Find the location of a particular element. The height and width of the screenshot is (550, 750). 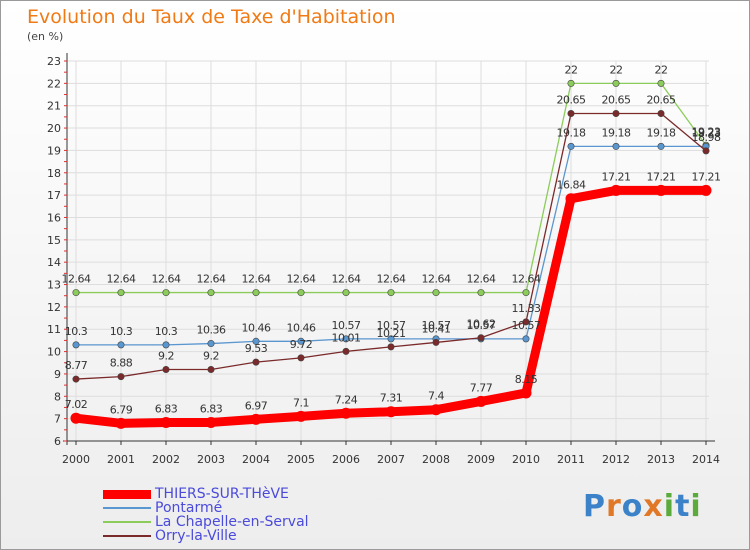

data-label: 8.77 is located at coordinates (76, 365).